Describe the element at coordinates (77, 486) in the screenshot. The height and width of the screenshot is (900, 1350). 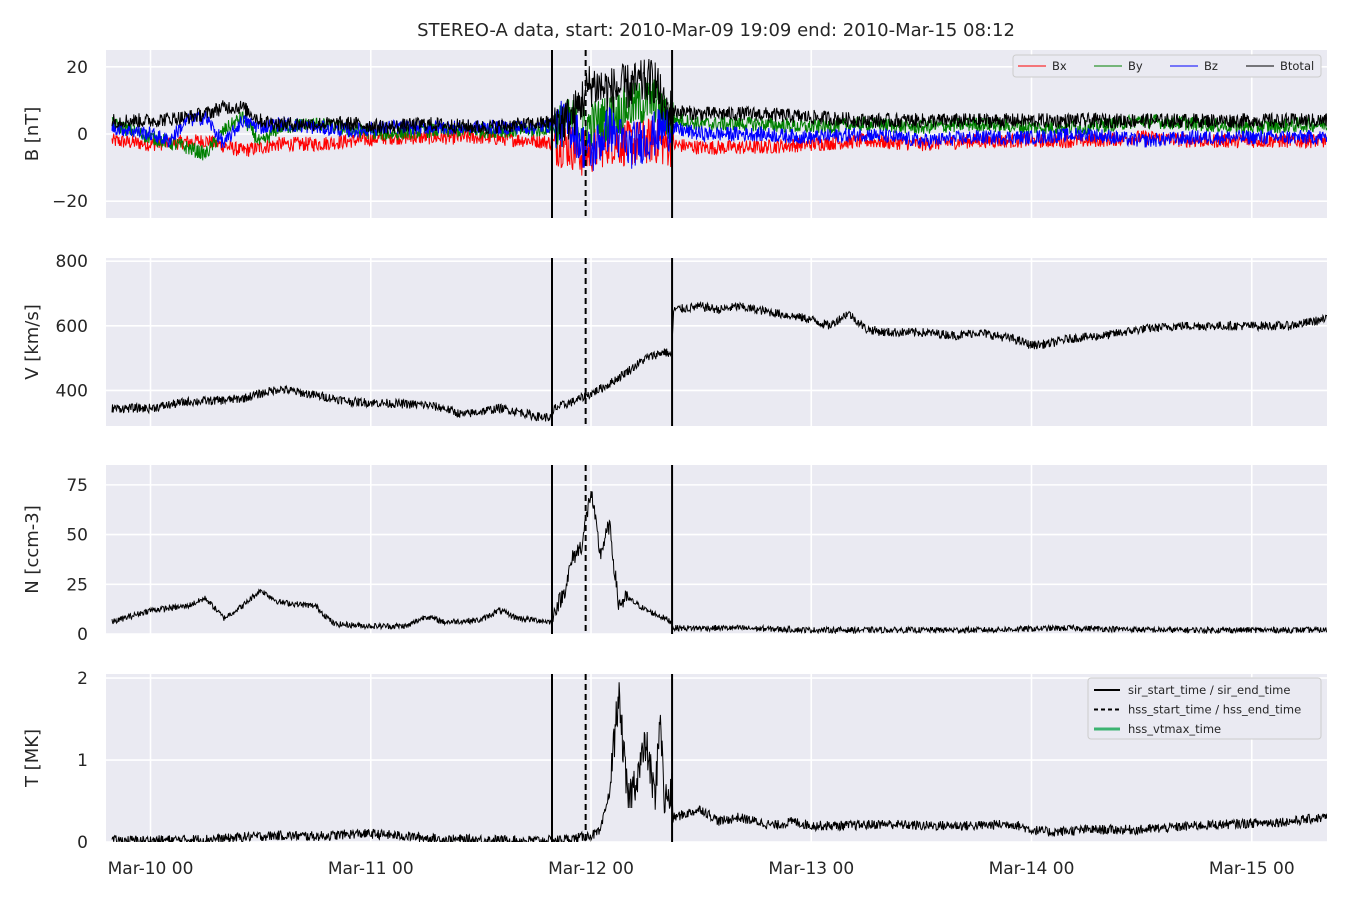
I see `y-tick-label: 75` at that location.